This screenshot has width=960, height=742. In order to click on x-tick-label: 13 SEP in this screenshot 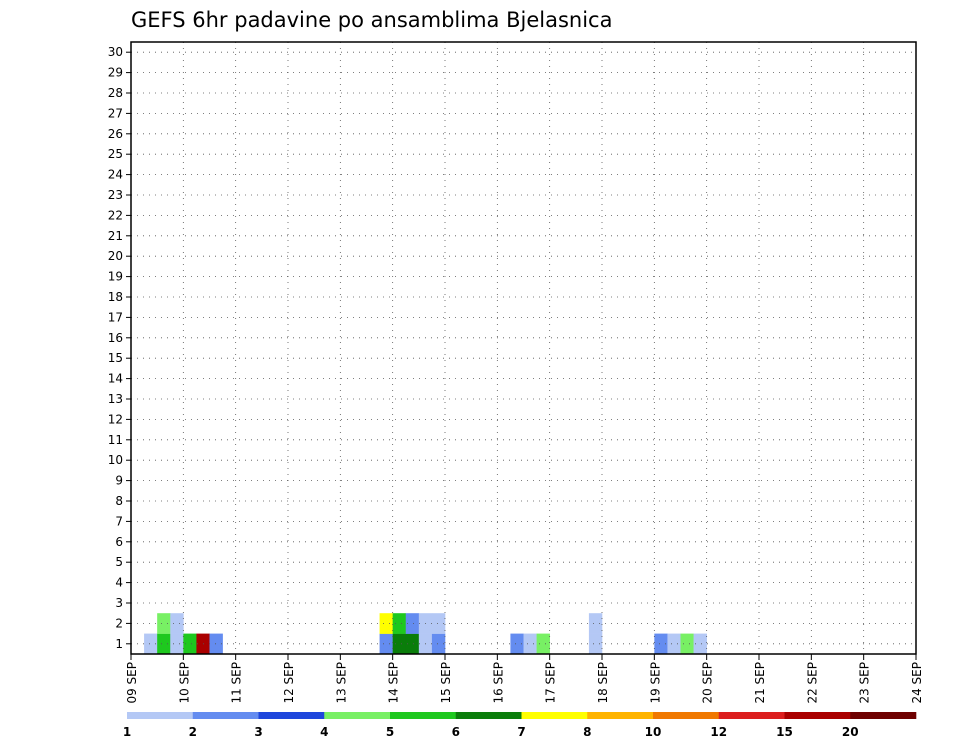, I will do `click(341, 683)`.